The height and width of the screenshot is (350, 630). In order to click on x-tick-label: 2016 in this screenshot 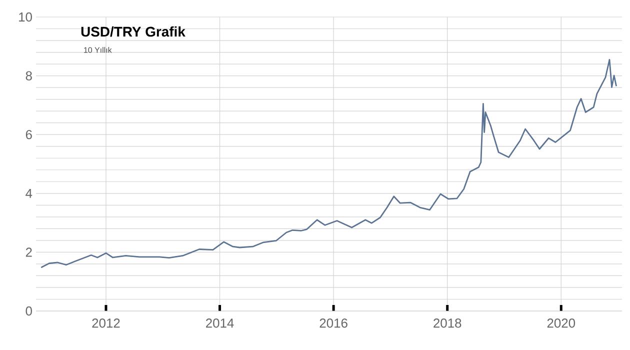, I will do `click(334, 323)`.